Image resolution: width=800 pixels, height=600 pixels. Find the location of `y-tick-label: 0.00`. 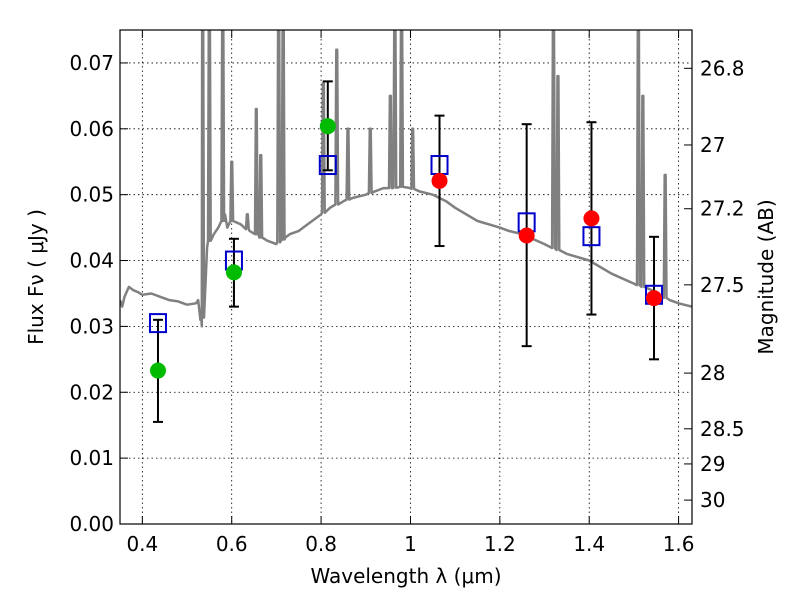

y-tick-label: 0.00 is located at coordinates (91, 524).